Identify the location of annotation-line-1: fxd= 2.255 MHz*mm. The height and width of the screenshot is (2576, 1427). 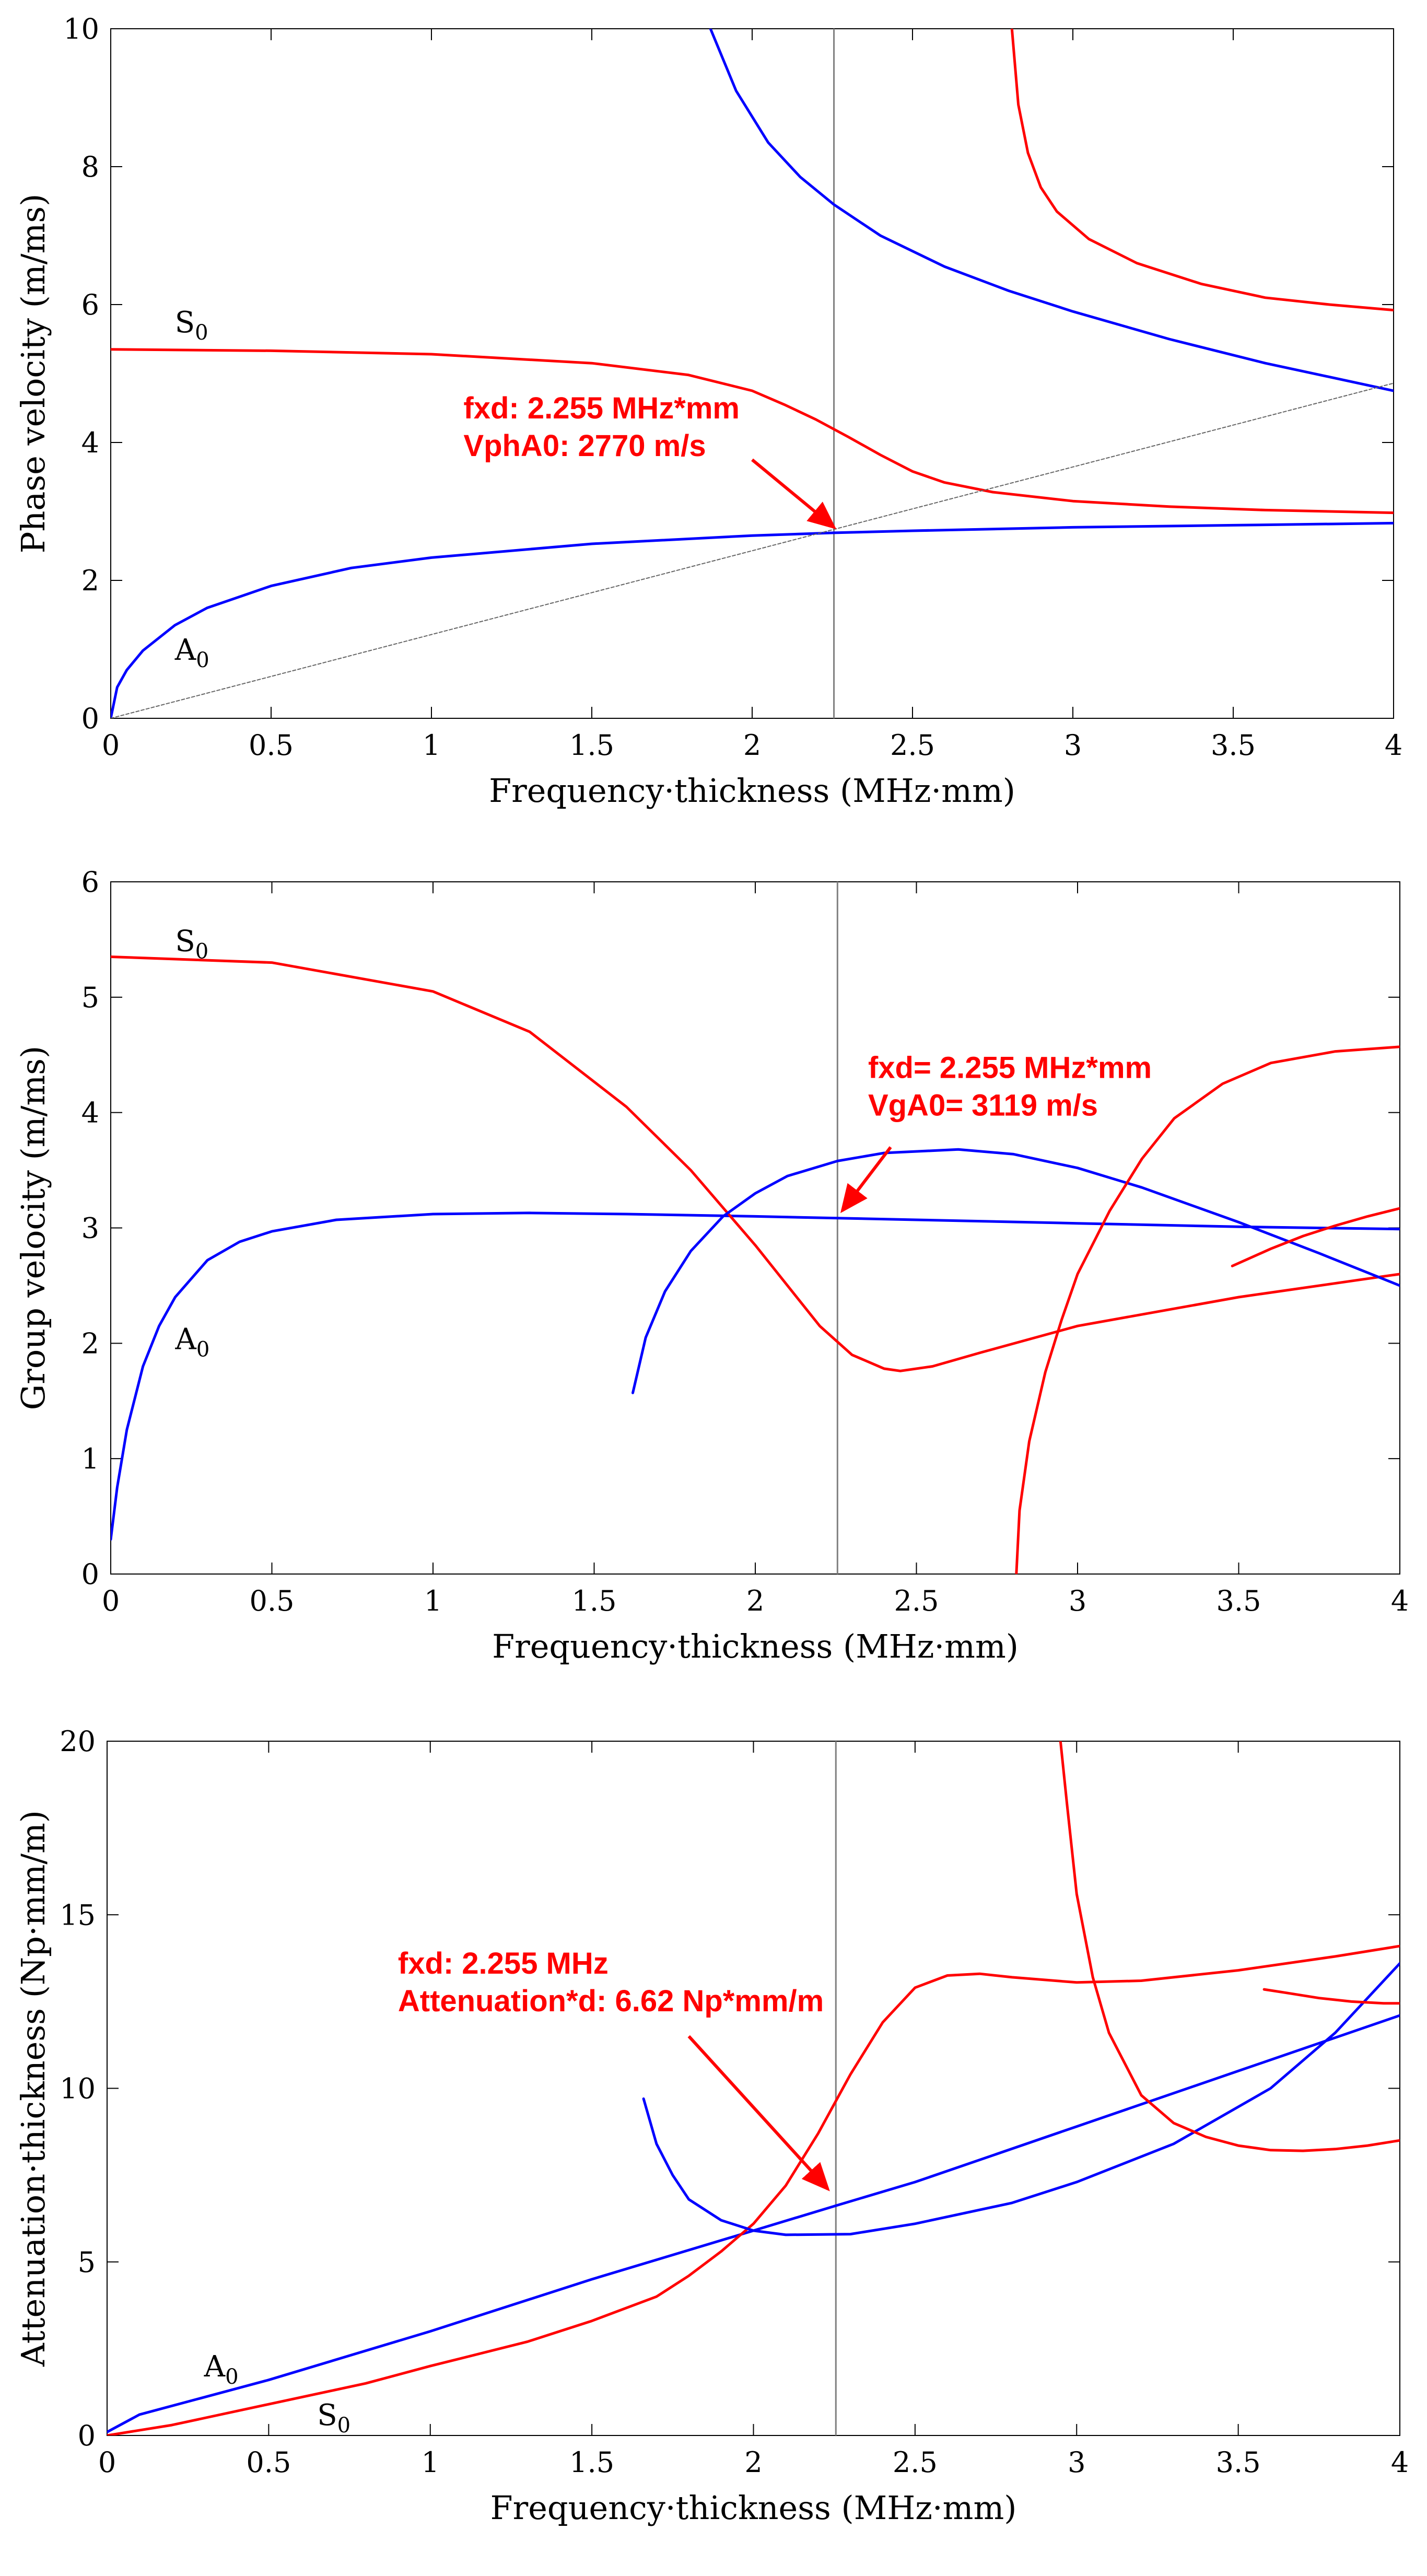
(1010, 1068).